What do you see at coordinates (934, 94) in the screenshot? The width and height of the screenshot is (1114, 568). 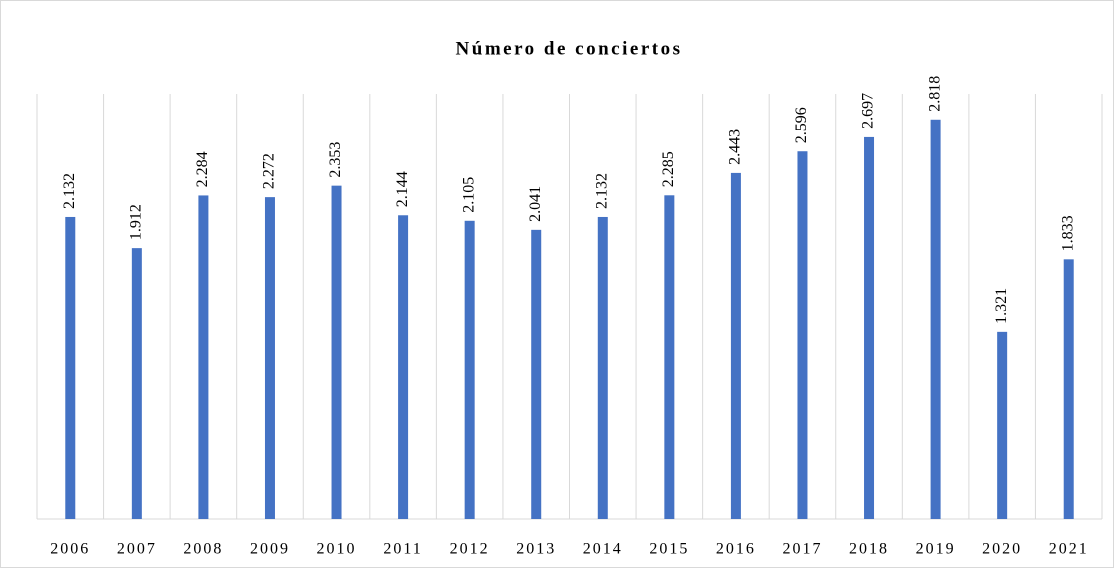 I see `data-label: 2.818` at bounding box center [934, 94].